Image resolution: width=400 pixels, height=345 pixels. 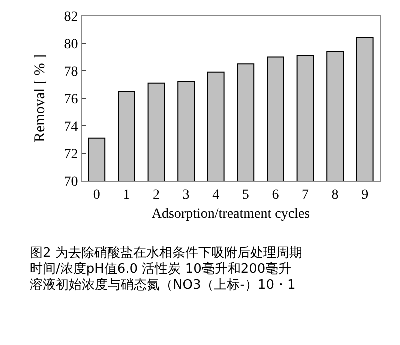 I want to click on x-tick-label: 7, so click(x=305, y=195).